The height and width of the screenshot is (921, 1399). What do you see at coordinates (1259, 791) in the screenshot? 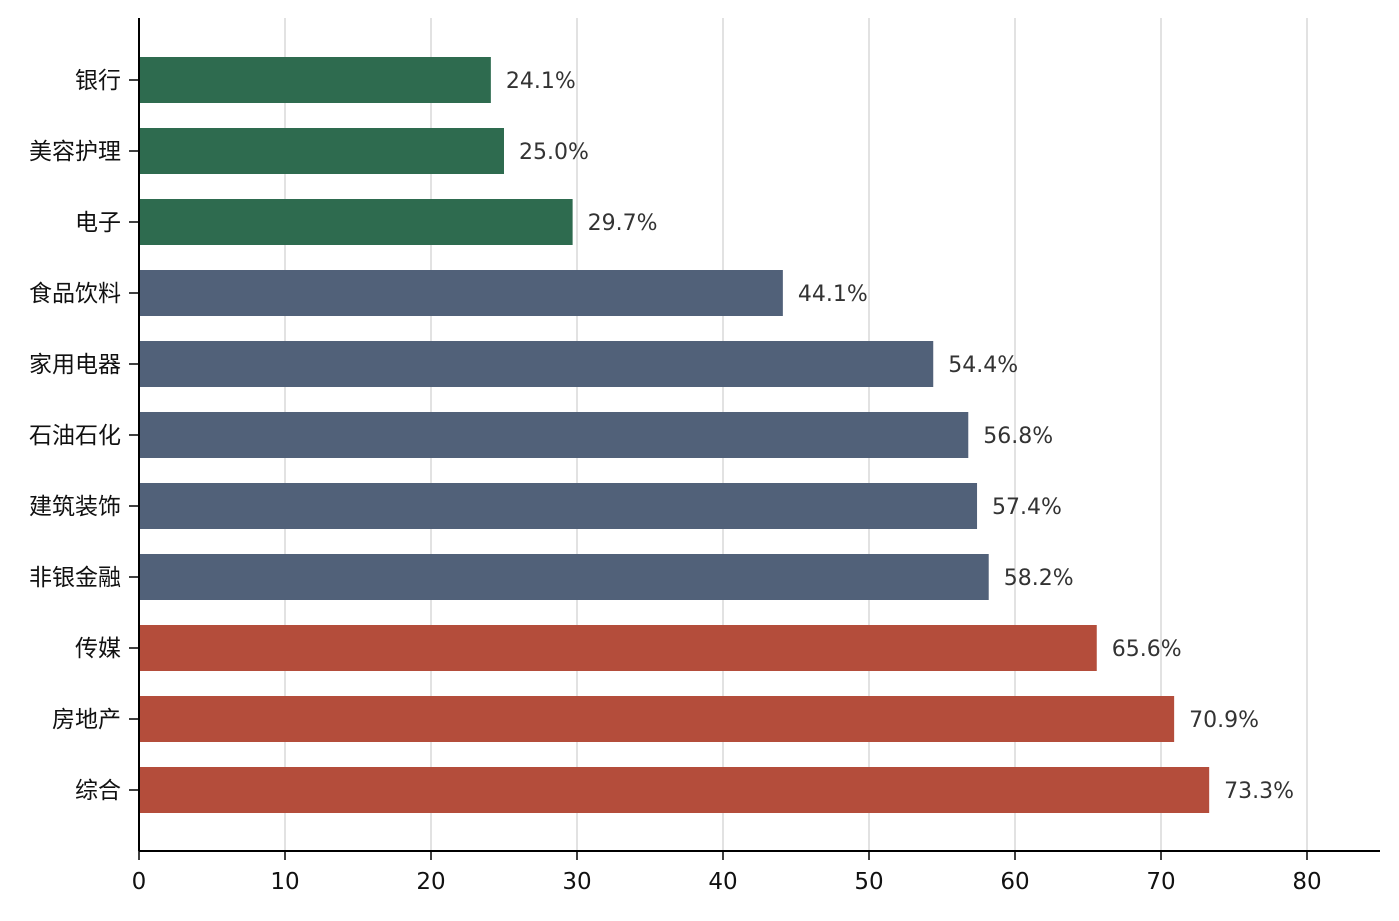
I see `data-label-11: 73.3%` at bounding box center [1259, 791].